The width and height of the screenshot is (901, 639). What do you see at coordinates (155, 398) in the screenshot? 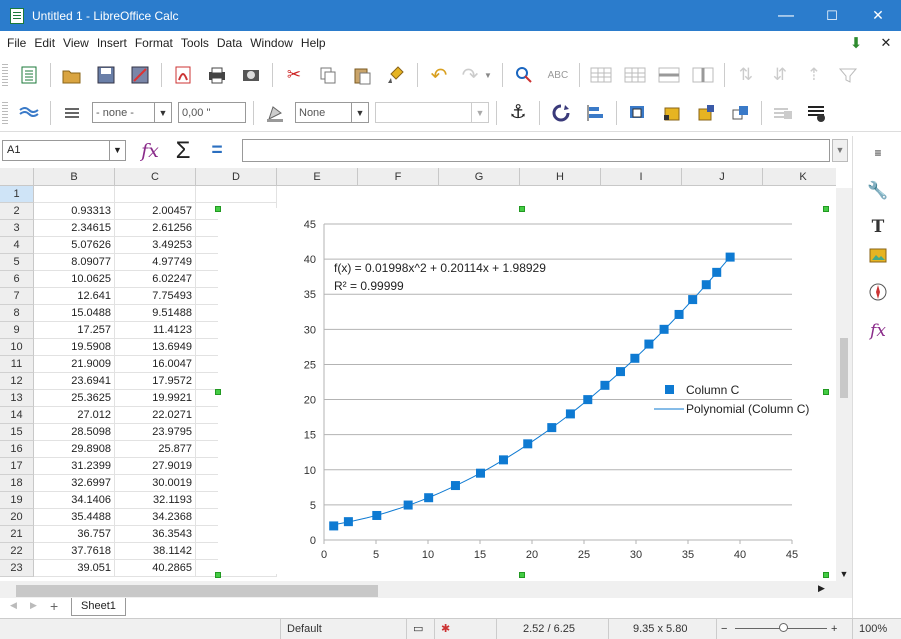
I see `cell-c: 19.9921` at bounding box center [155, 398].